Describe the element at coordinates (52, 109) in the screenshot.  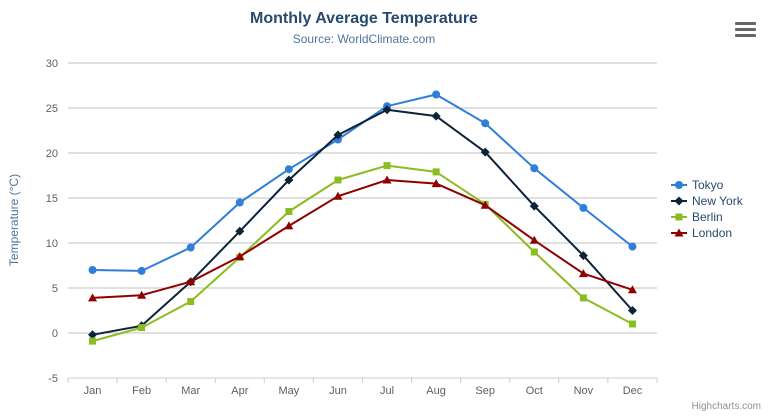
I see `y-axis-label: 25` at that location.